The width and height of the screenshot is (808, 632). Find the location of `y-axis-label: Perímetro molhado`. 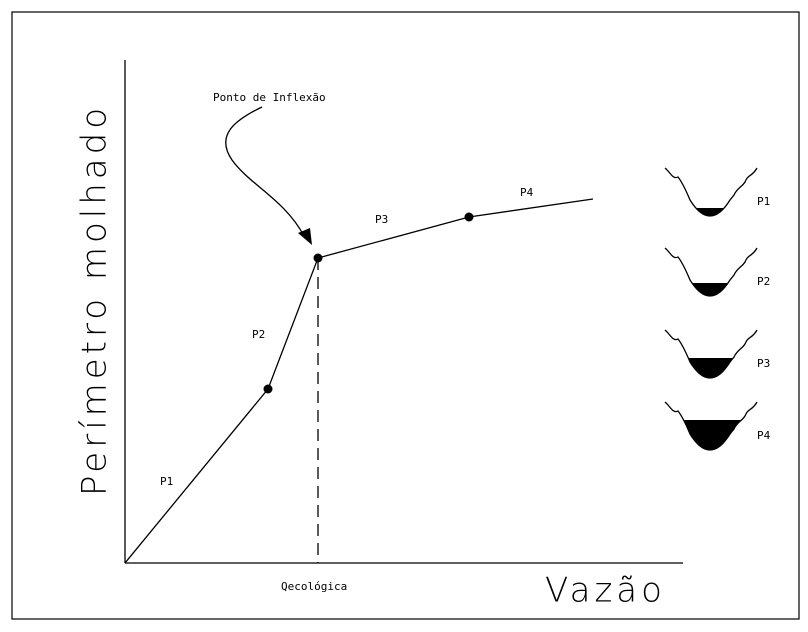

y-axis-label: Perímetro molhado is located at coordinates (95, 300).